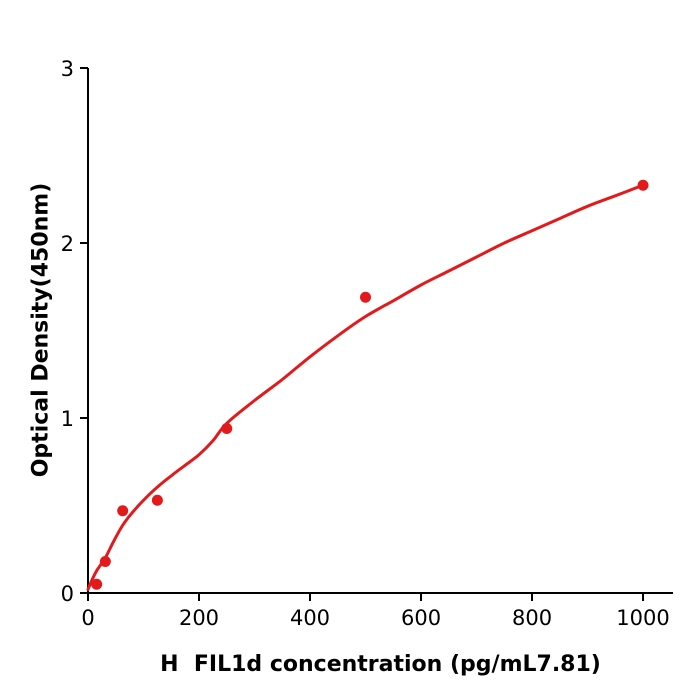 The image size is (700, 700). Describe the element at coordinates (67, 244) in the screenshot. I see `y-tick-label: 2` at that location.